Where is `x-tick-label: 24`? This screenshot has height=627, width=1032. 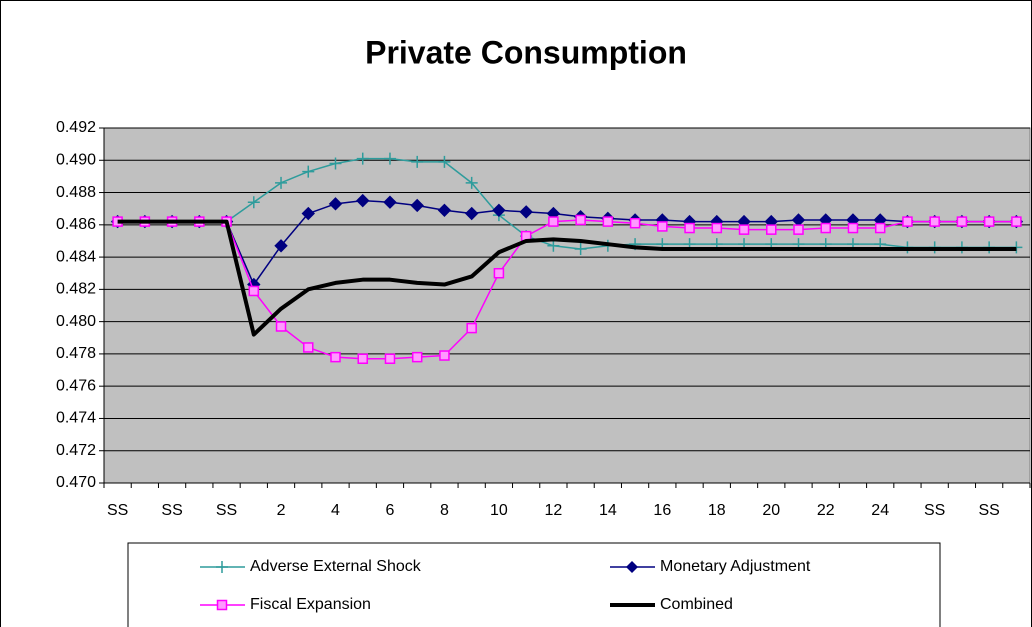 x-tick-label: 24 is located at coordinates (880, 510).